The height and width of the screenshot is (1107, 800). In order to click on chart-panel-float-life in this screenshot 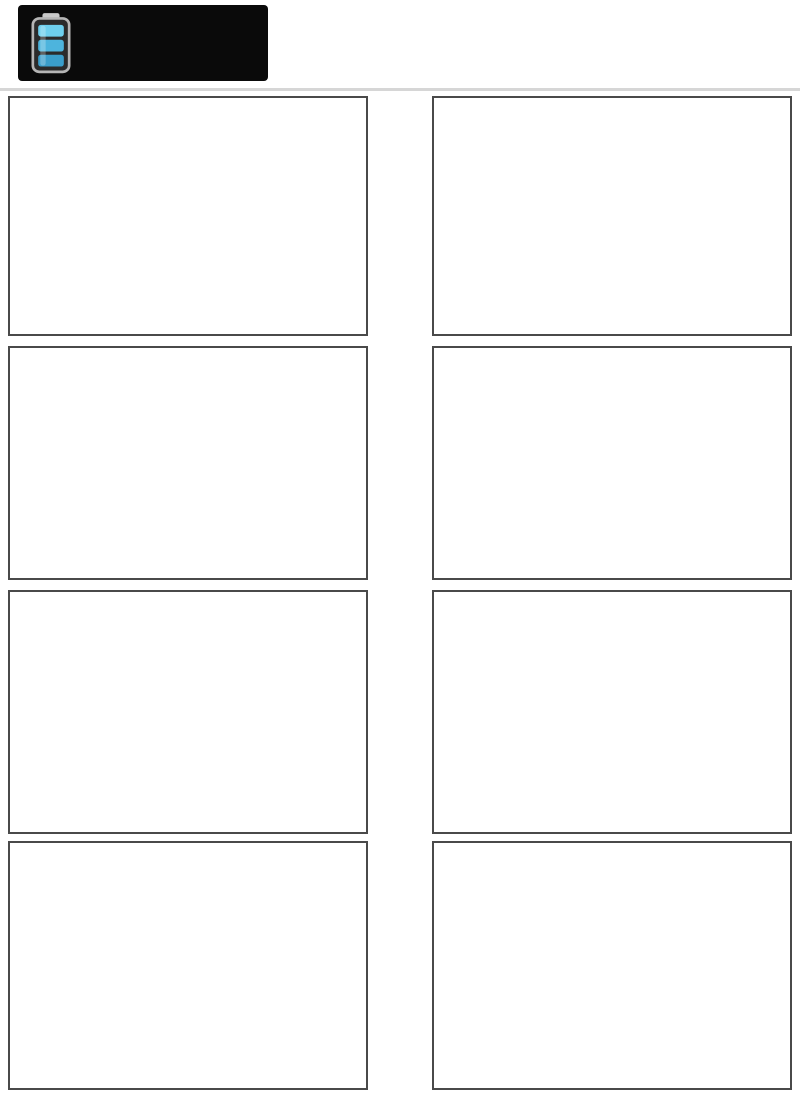, I will do `click(188, 463)`.